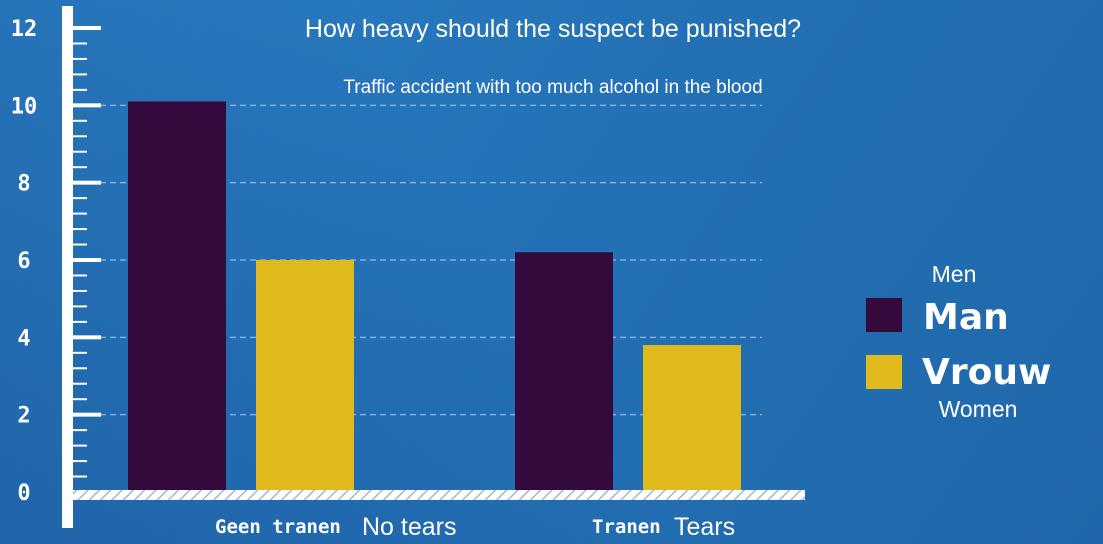  I want to click on legend-label-vrouw: Vrouw, so click(986, 372).